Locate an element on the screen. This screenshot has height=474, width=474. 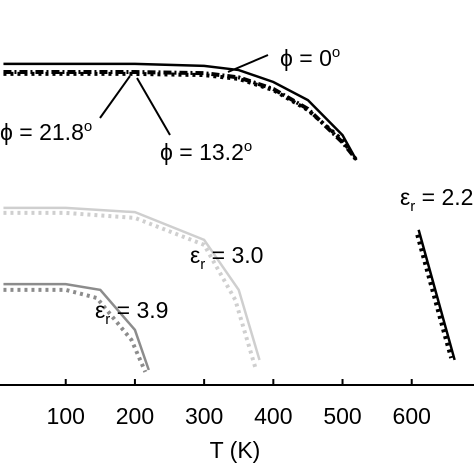
annotation: ϕ = 13.2o is located at coordinates (206, 151).